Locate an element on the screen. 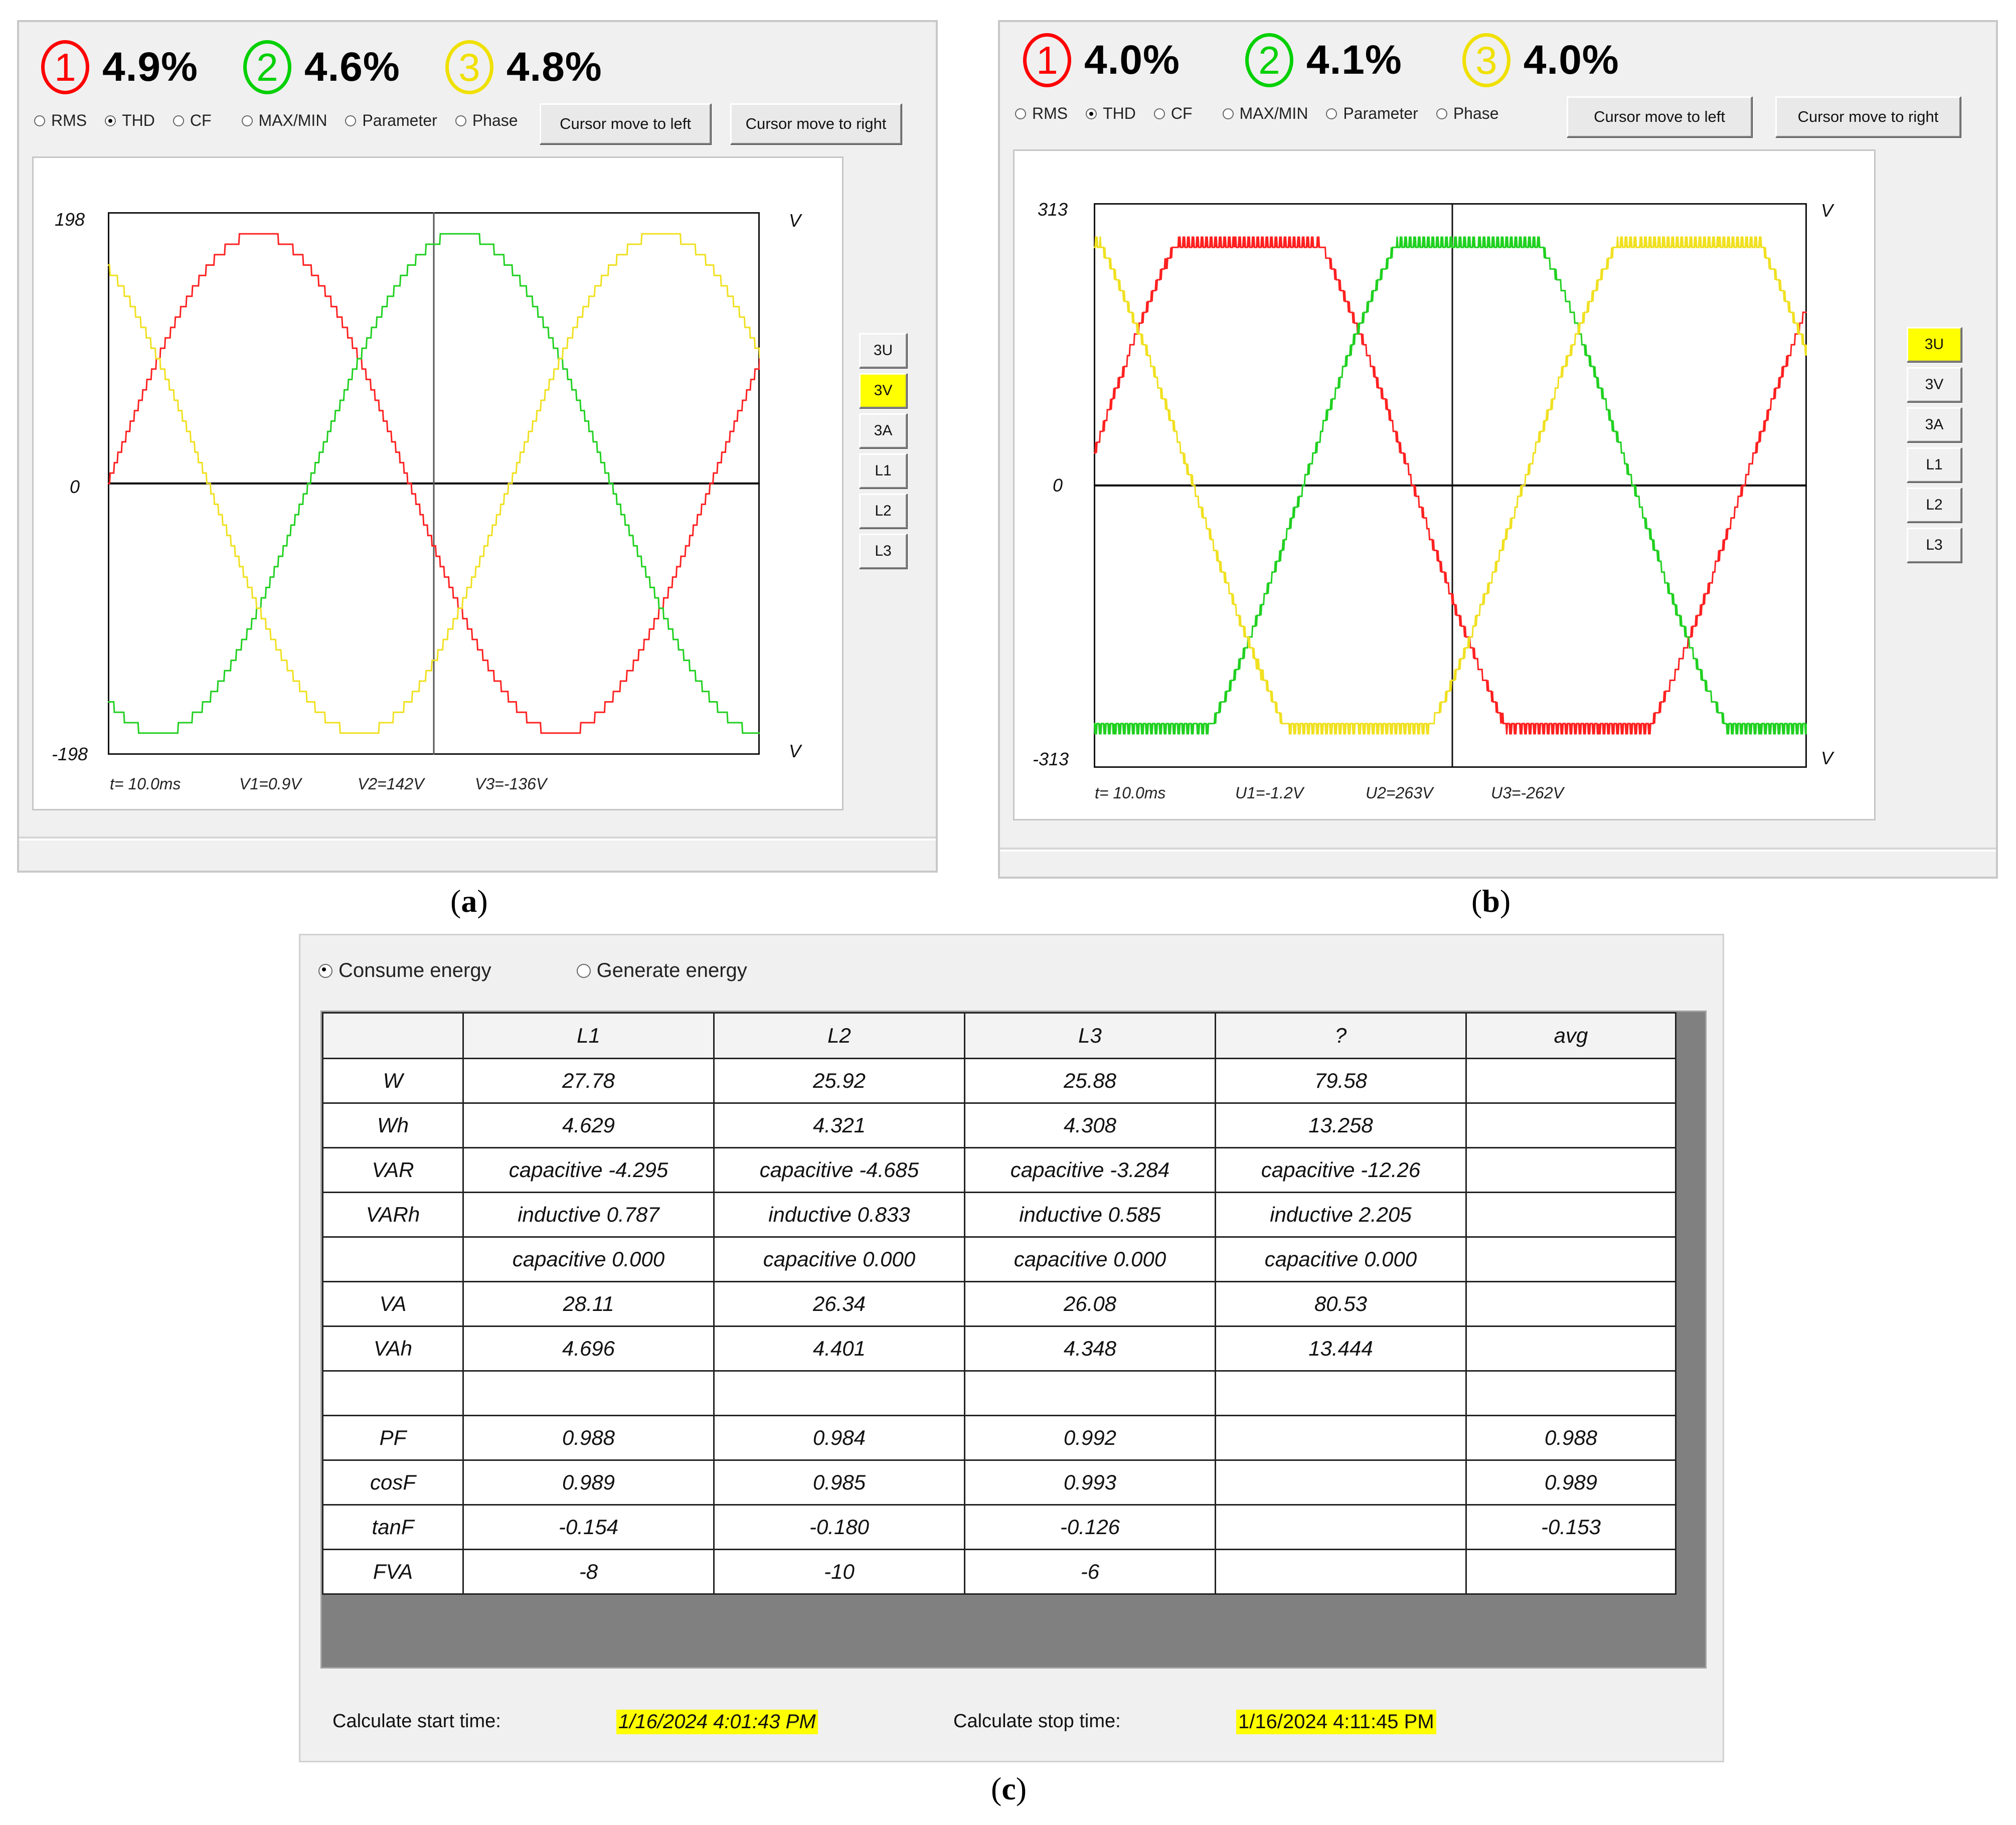 The height and width of the screenshot is (1825, 2016). radio-dot-selected-icon is located at coordinates (325, 970).